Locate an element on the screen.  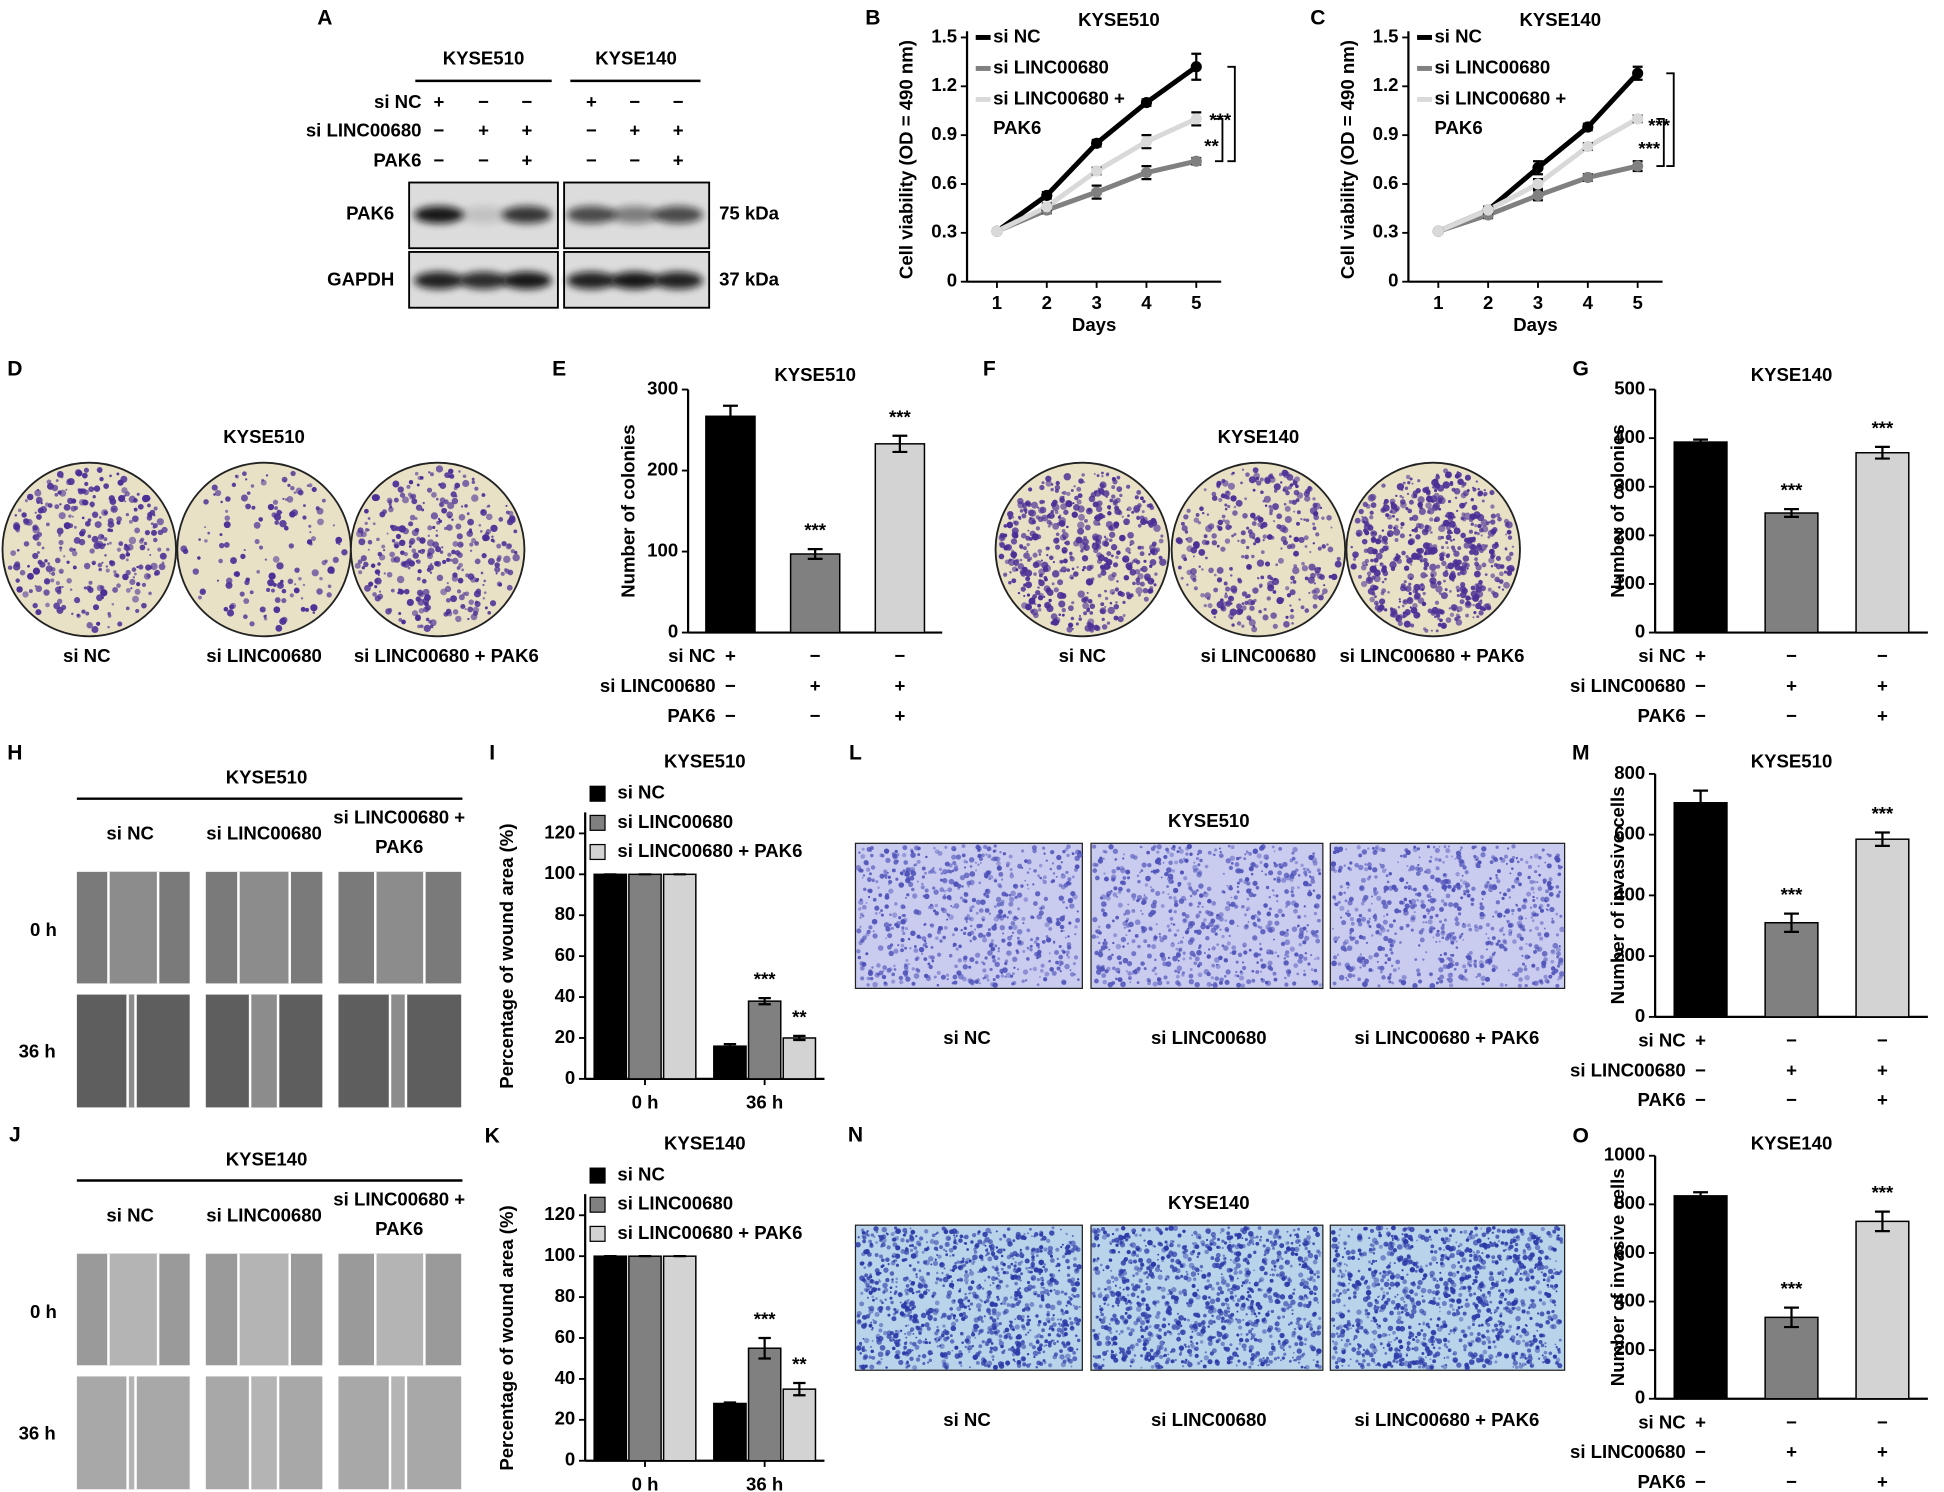
row-label: GAPDH is located at coordinates (360, 278).